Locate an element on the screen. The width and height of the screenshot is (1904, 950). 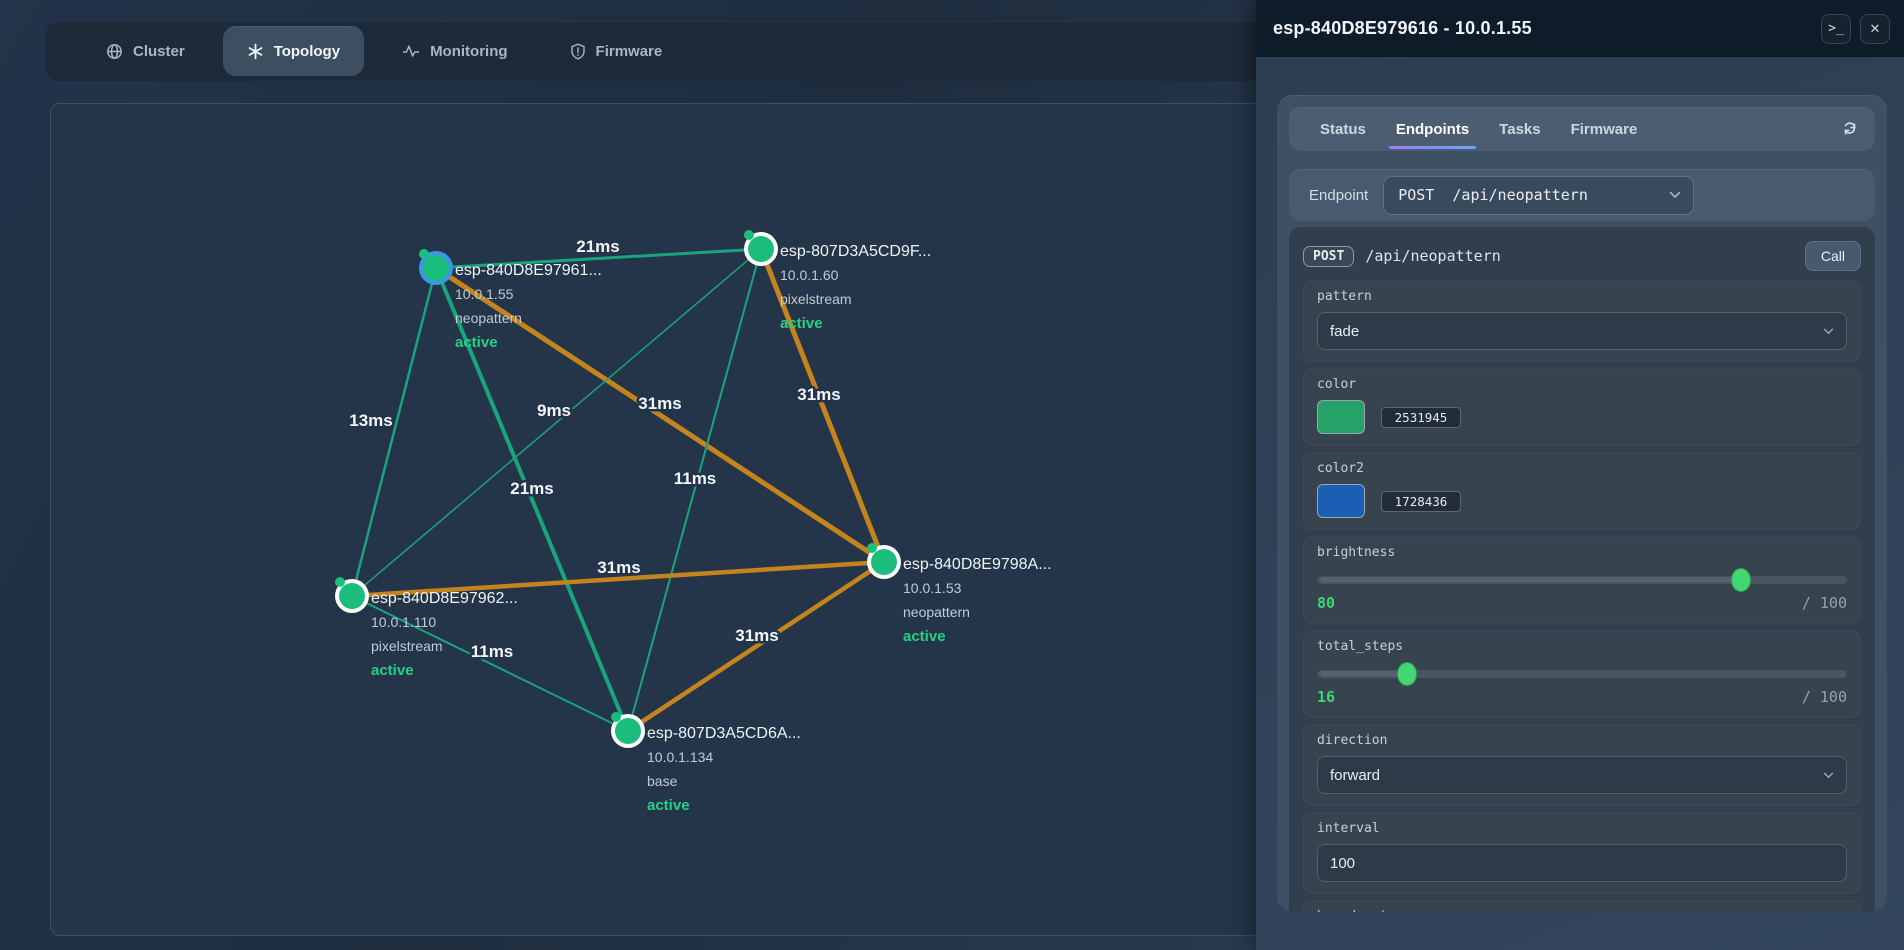
slider-fill is located at coordinates (1362, 673).